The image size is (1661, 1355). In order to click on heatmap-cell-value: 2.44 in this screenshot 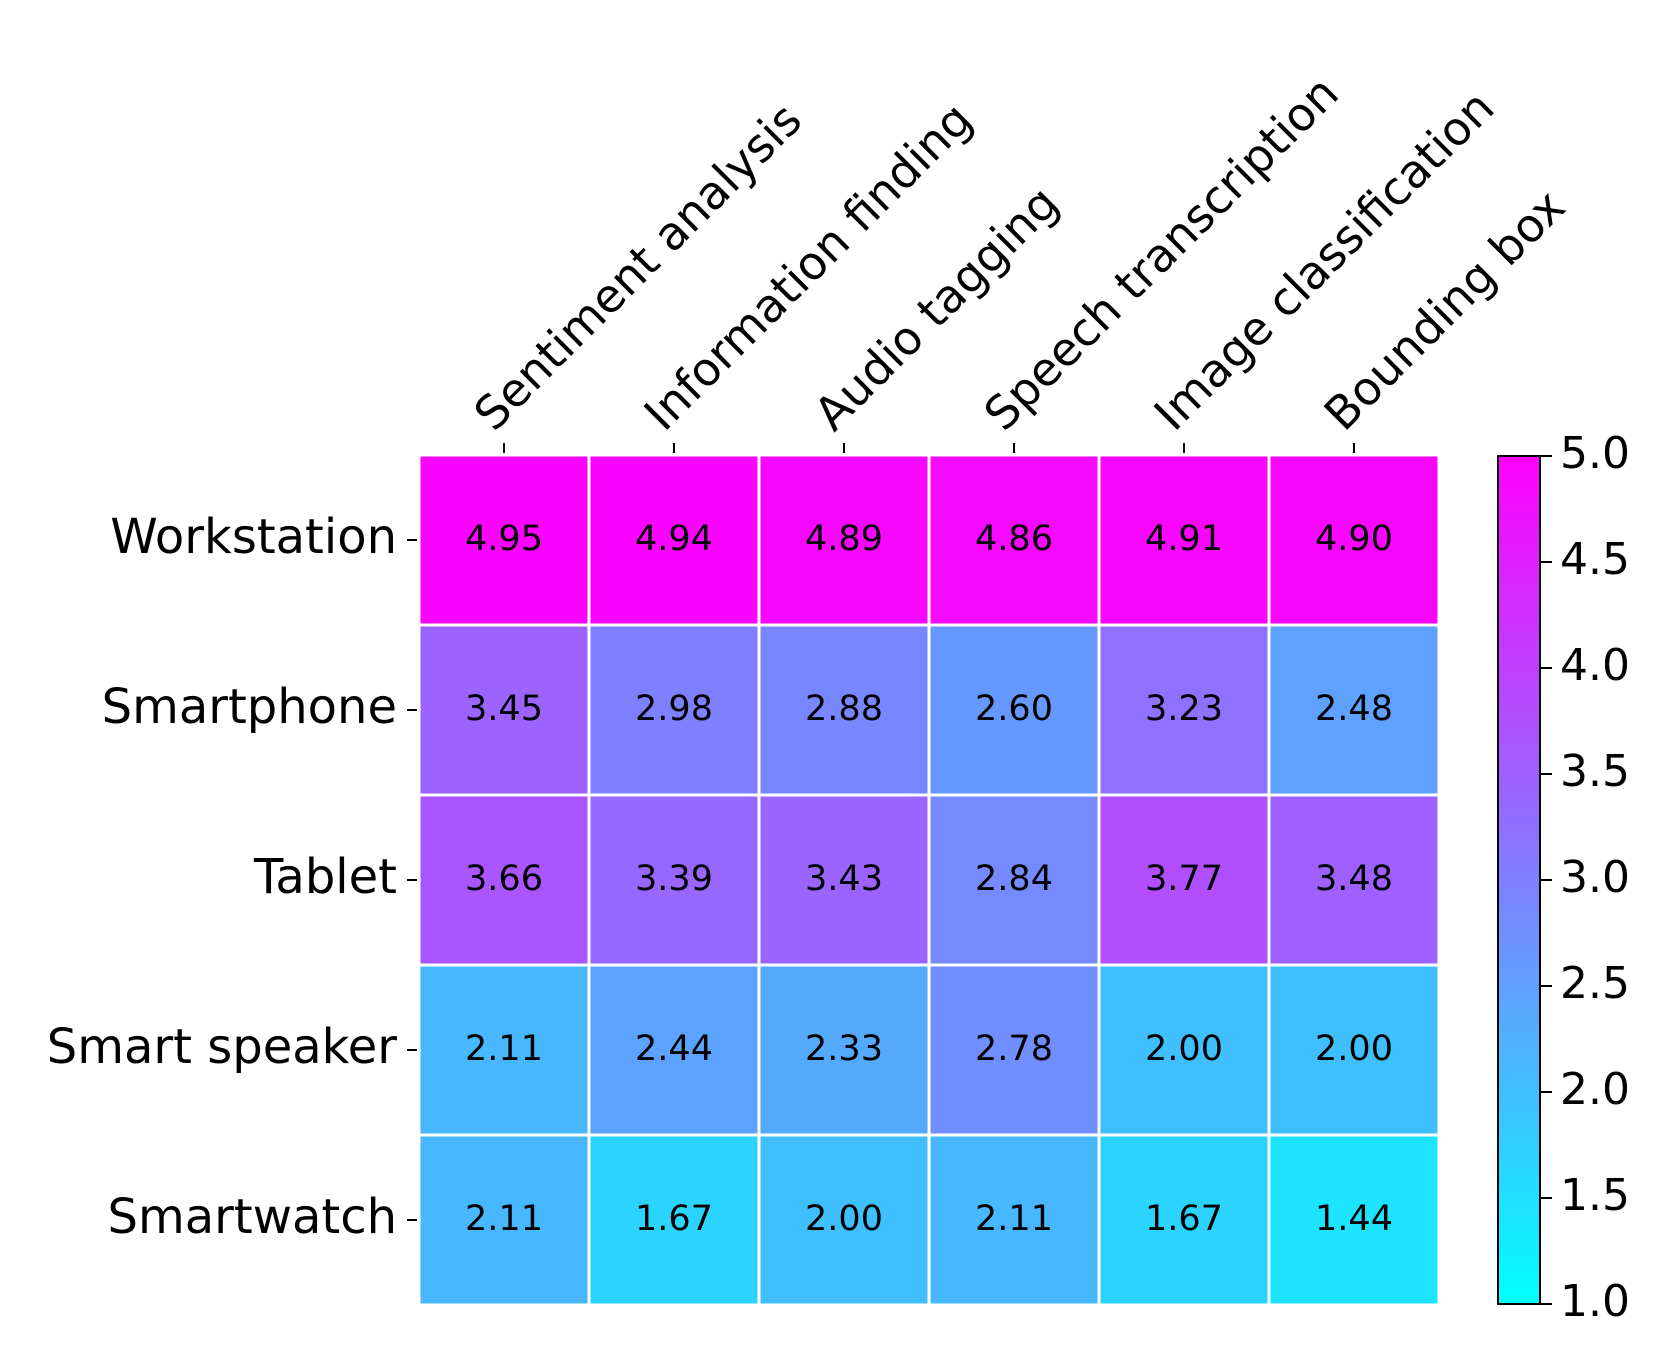, I will do `click(674, 1049)`.